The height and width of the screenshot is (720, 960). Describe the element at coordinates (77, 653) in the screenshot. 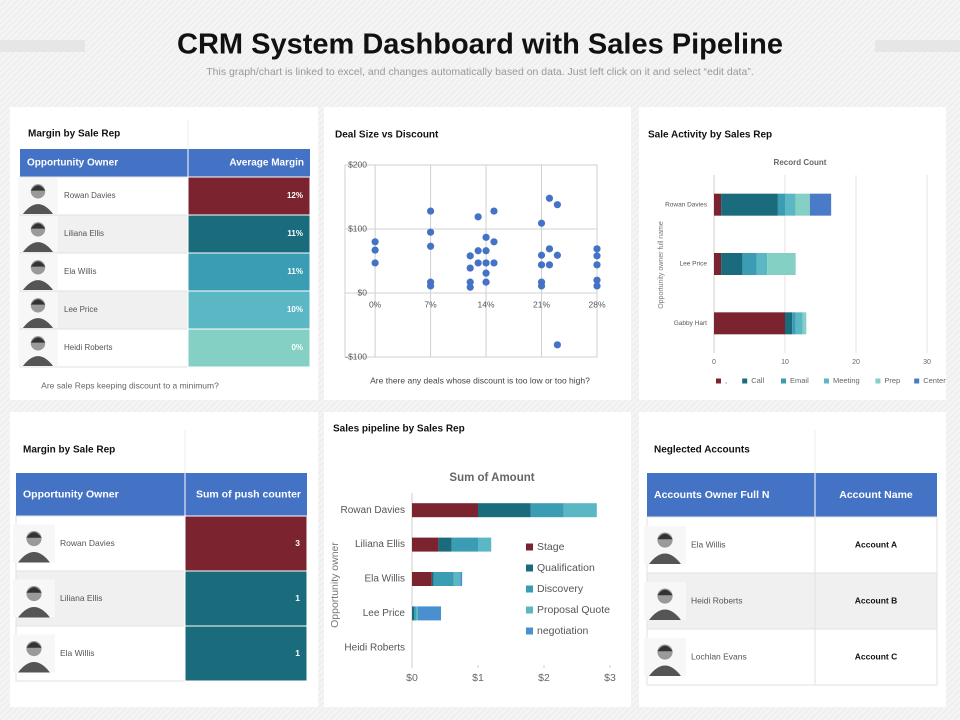

I see `owner-name: Ela Willis` at that location.